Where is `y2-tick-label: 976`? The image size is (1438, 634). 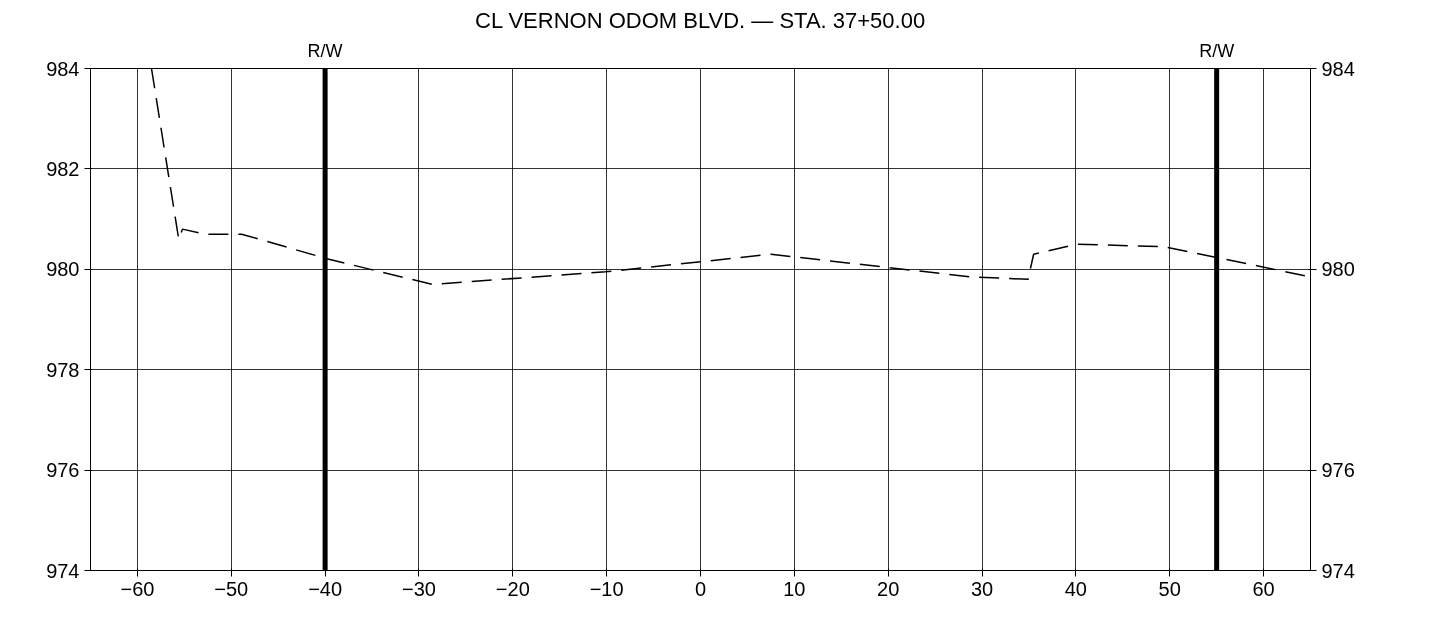
y2-tick-label: 976 is located at coordinates (1338, 470).